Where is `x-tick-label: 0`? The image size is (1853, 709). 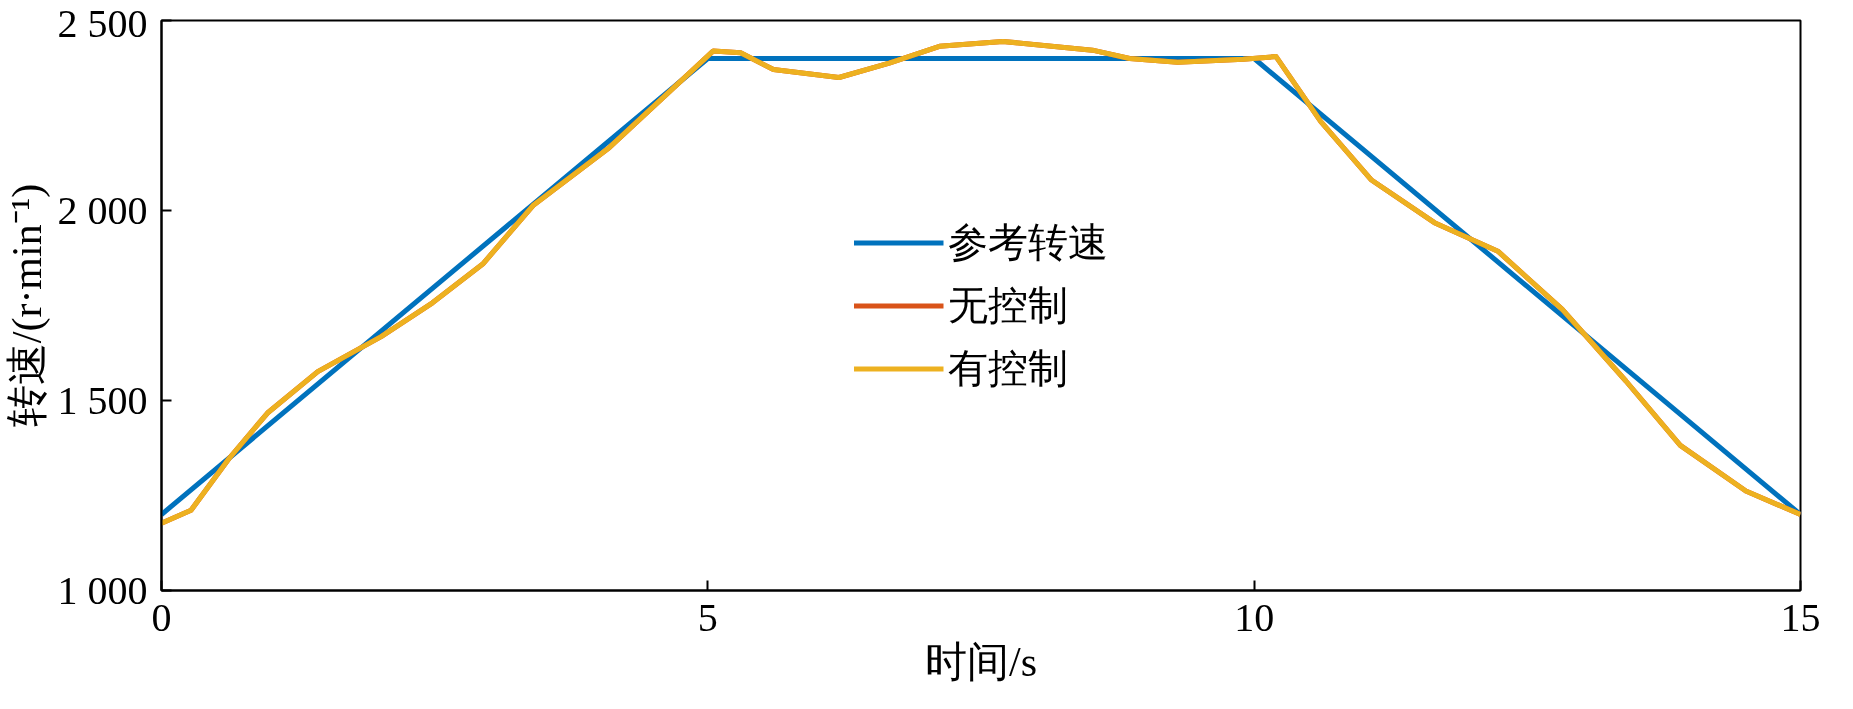
x-tick-label: 0 is located at coordinates (161, 617).